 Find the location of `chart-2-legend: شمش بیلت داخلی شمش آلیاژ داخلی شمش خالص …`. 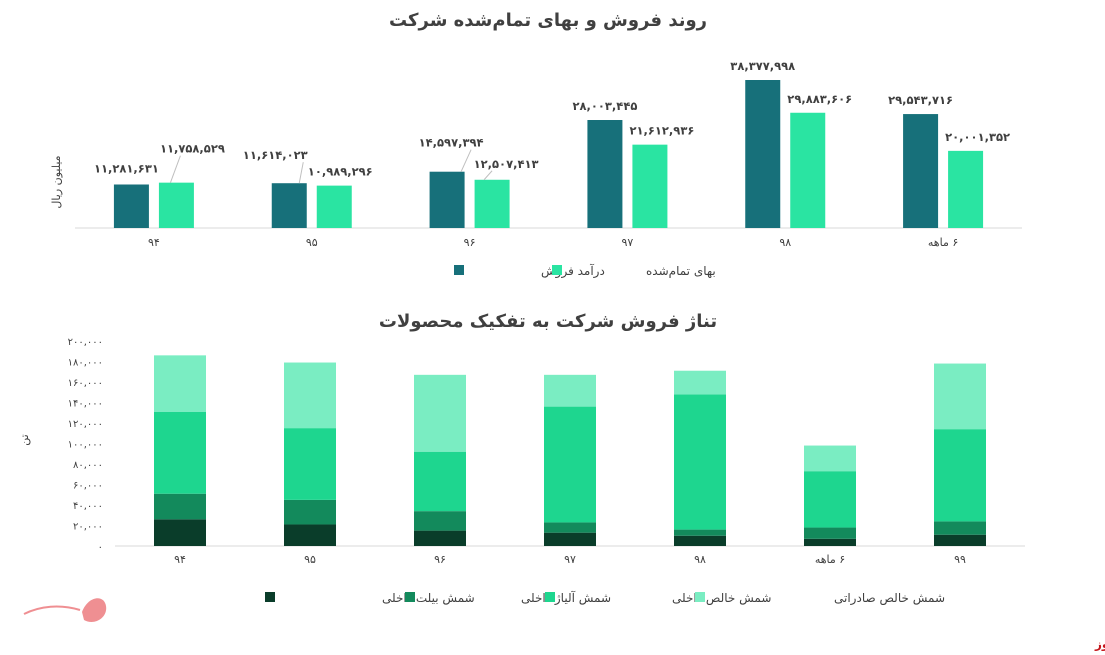

chart-2-legend: شمش بیلت داخلی شمش آلیاژ داخلی شمش خالص … is located at coordinates (605, 598).